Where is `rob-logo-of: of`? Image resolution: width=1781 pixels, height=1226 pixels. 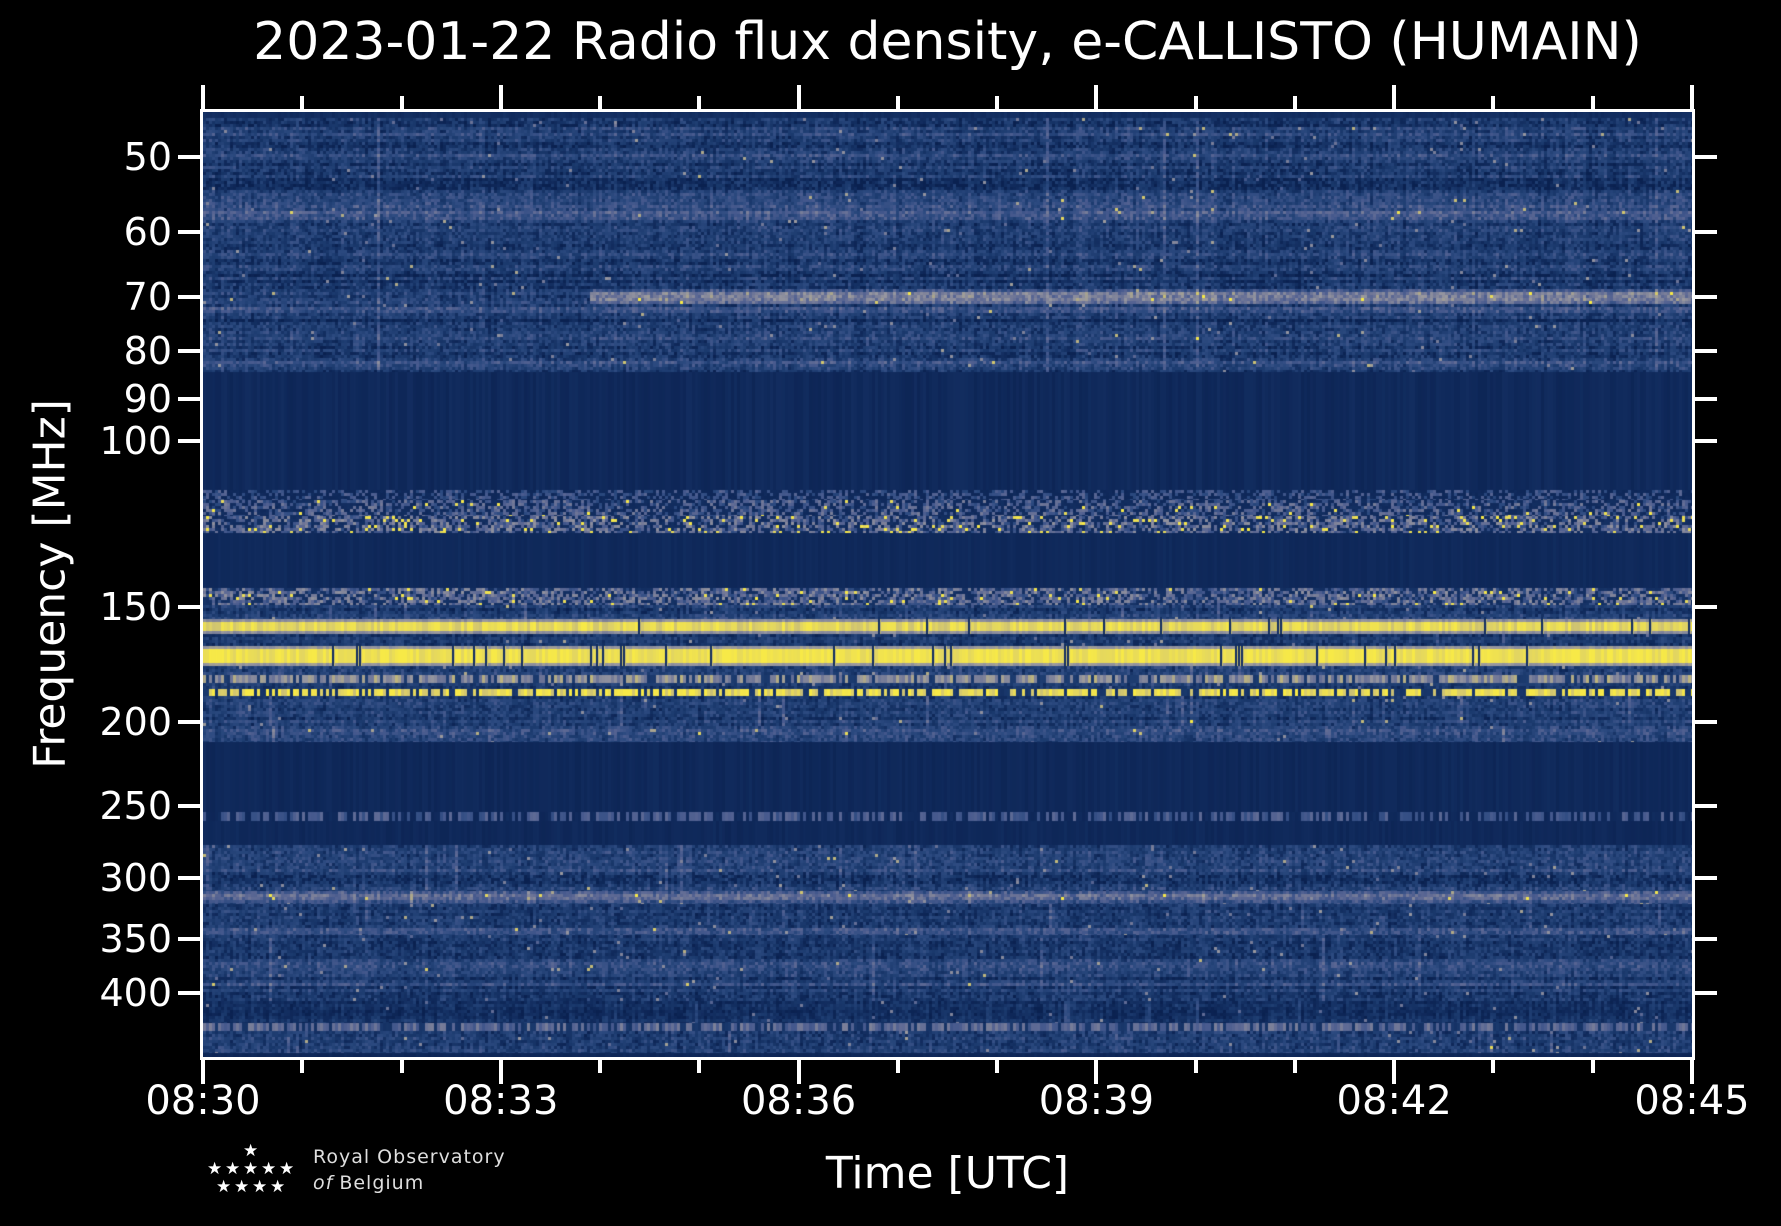
rob-logo-of: of is located at coordinates (323, 1183).